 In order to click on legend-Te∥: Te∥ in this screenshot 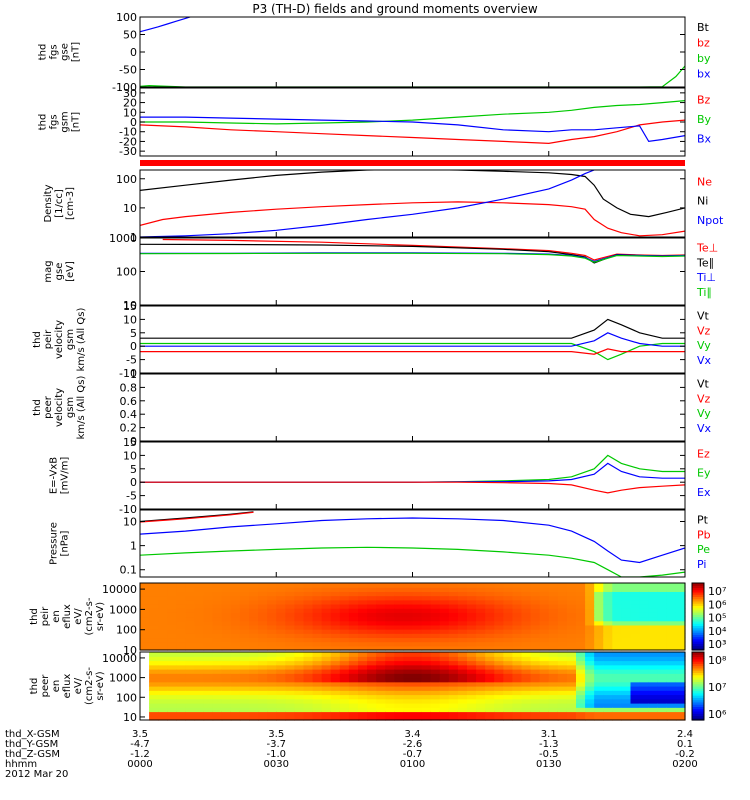, I will do `click(705, 262)`.